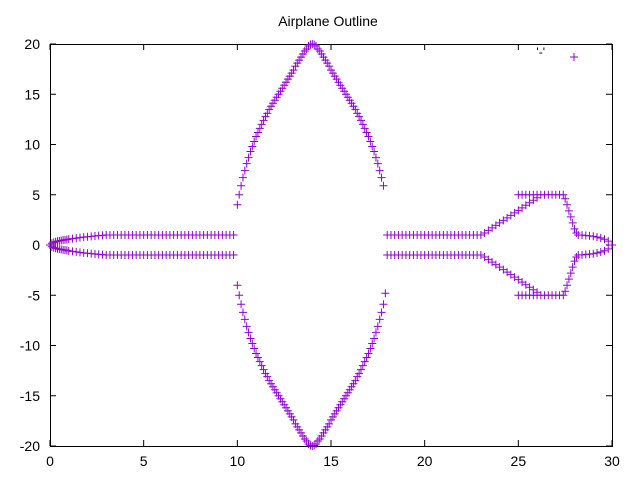  I want to click on y-tick-label: -10, so click(30, 346).